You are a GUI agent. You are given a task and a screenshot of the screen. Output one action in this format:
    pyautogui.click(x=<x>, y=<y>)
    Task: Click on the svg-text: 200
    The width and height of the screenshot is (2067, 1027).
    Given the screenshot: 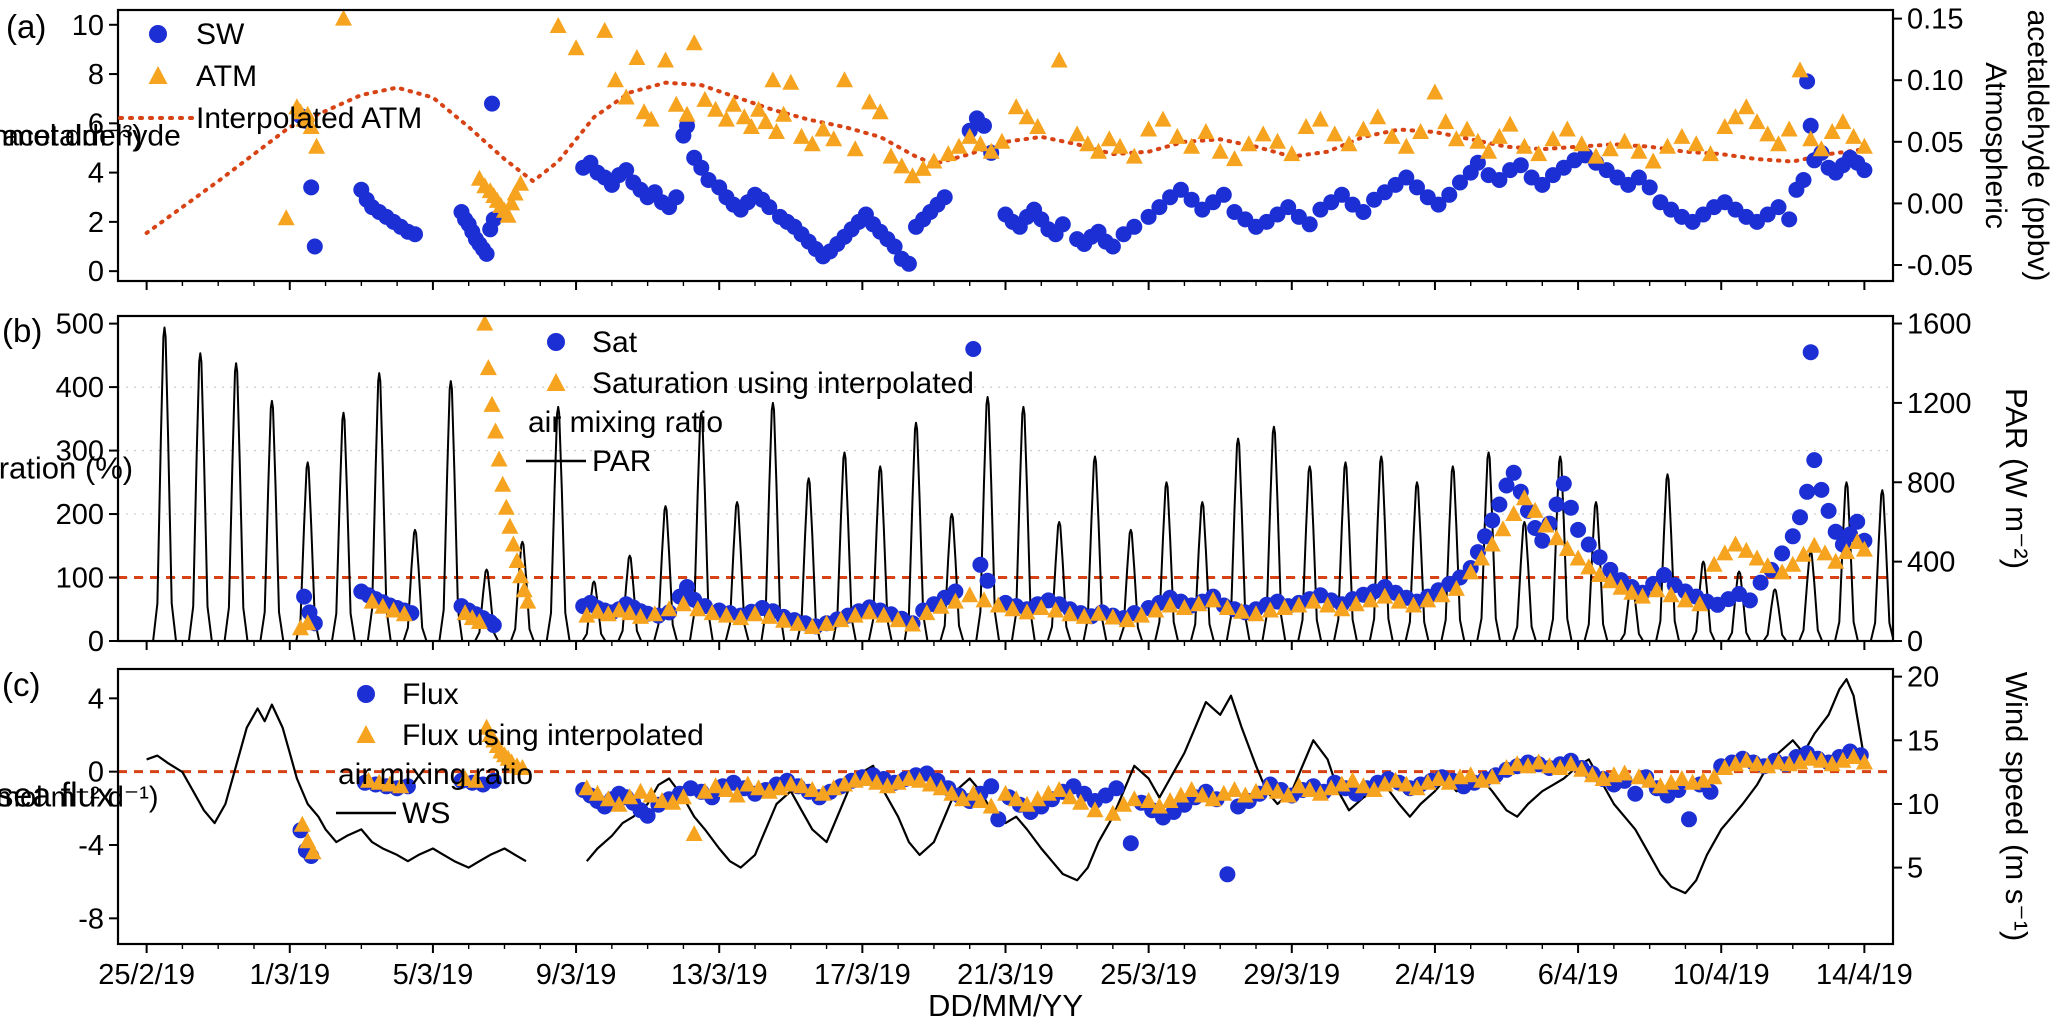 What is the action you would take?
    pyautogui.click(x=80, y=515)
    